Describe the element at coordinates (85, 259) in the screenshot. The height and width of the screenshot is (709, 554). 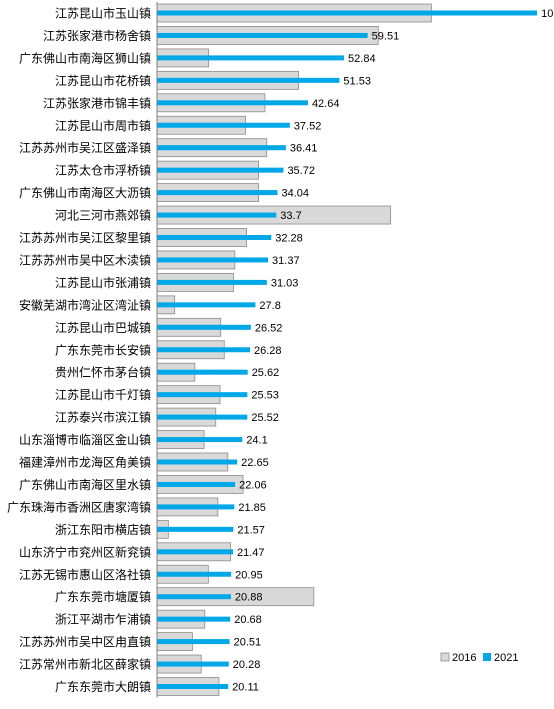
I see `category-label: 江苏苏州市吴中区木渎镇` at that location.